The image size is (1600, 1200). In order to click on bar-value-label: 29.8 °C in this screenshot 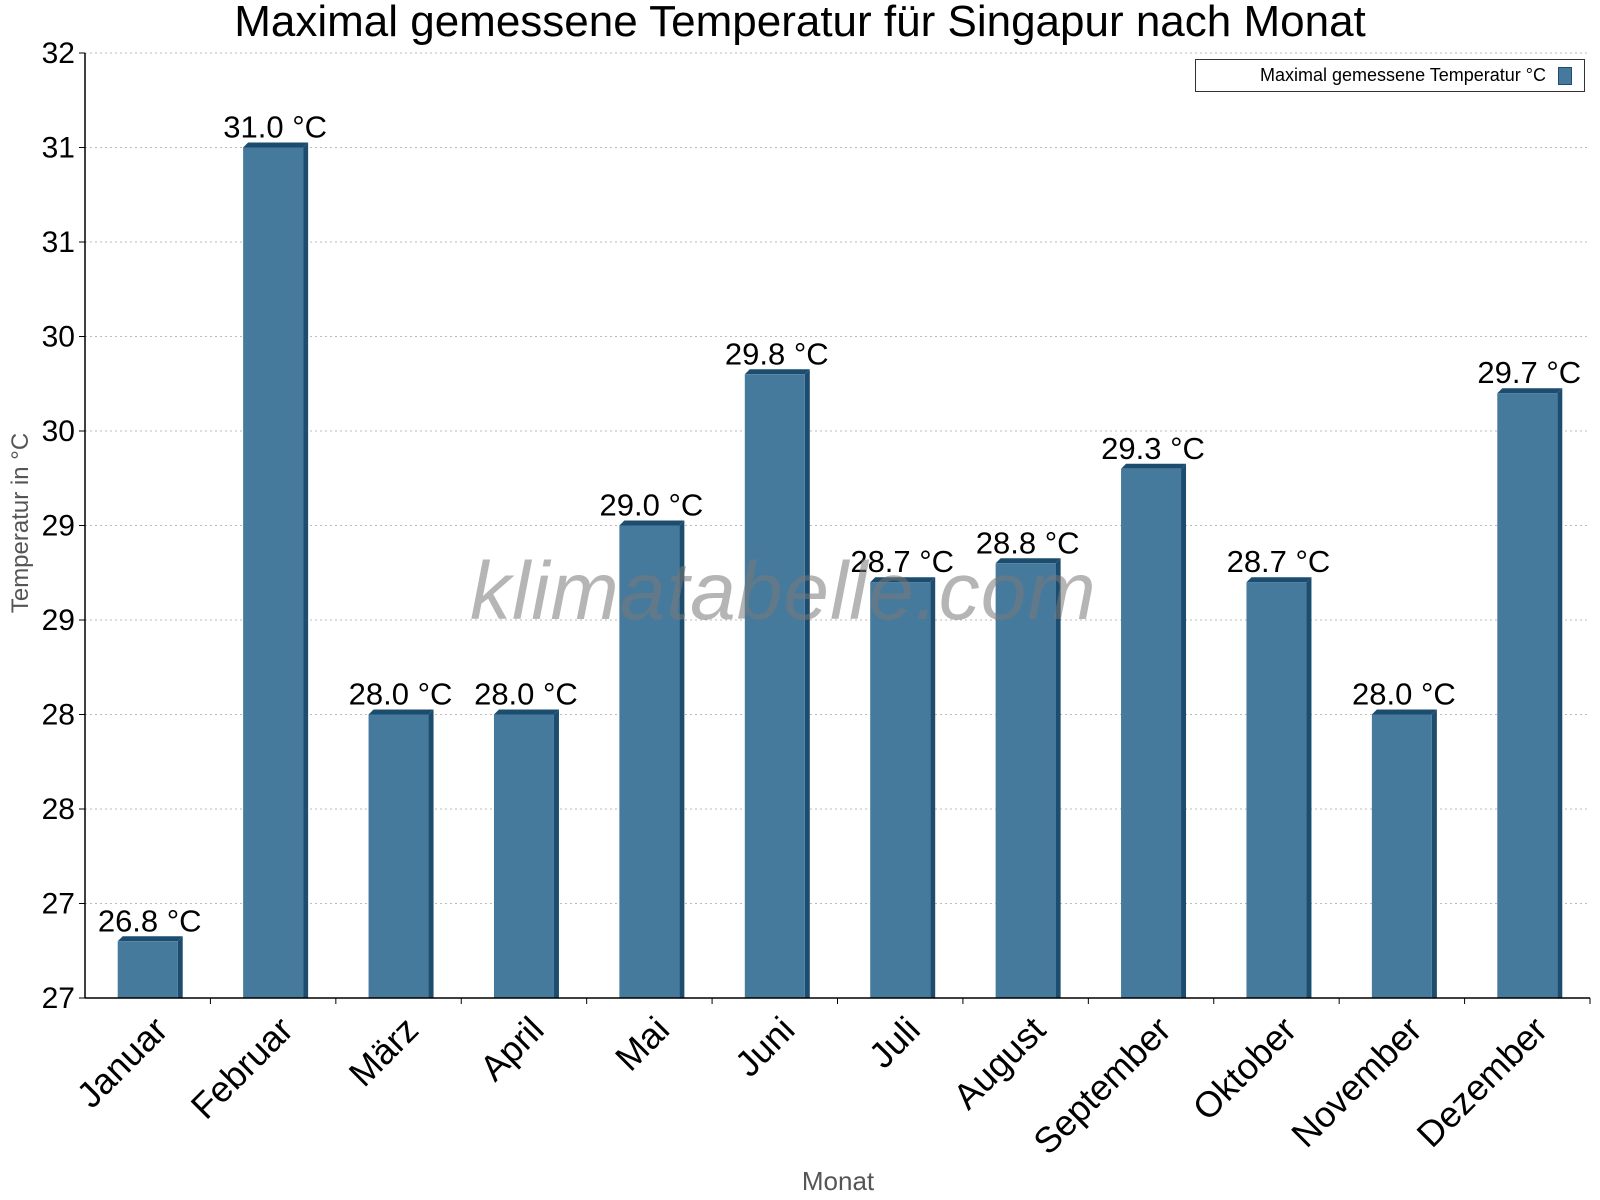, I will do `click(777, 353)`.